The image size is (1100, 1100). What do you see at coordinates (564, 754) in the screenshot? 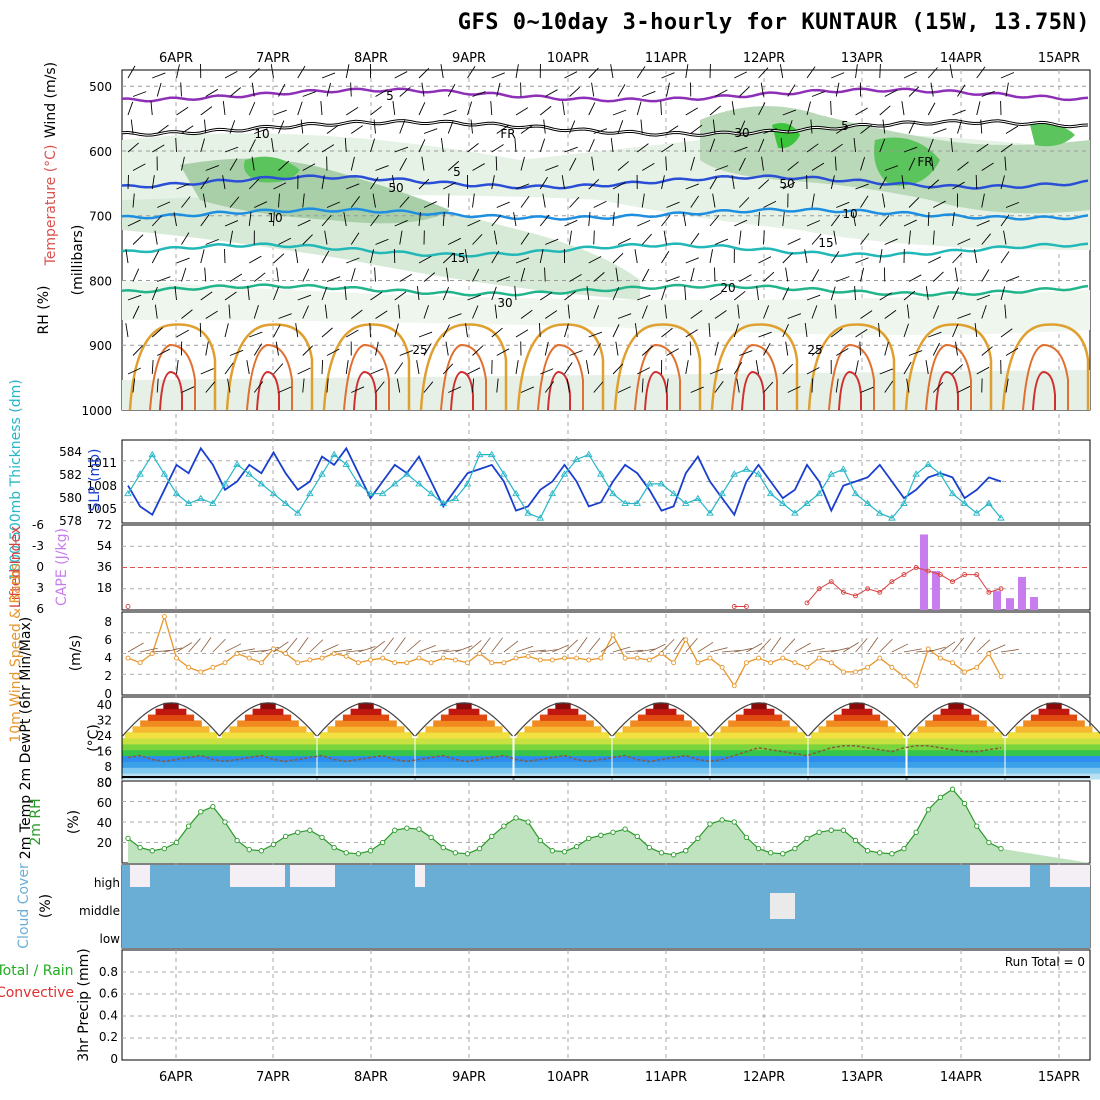
I see `dewpt-line` at bounding box center [564, 754].